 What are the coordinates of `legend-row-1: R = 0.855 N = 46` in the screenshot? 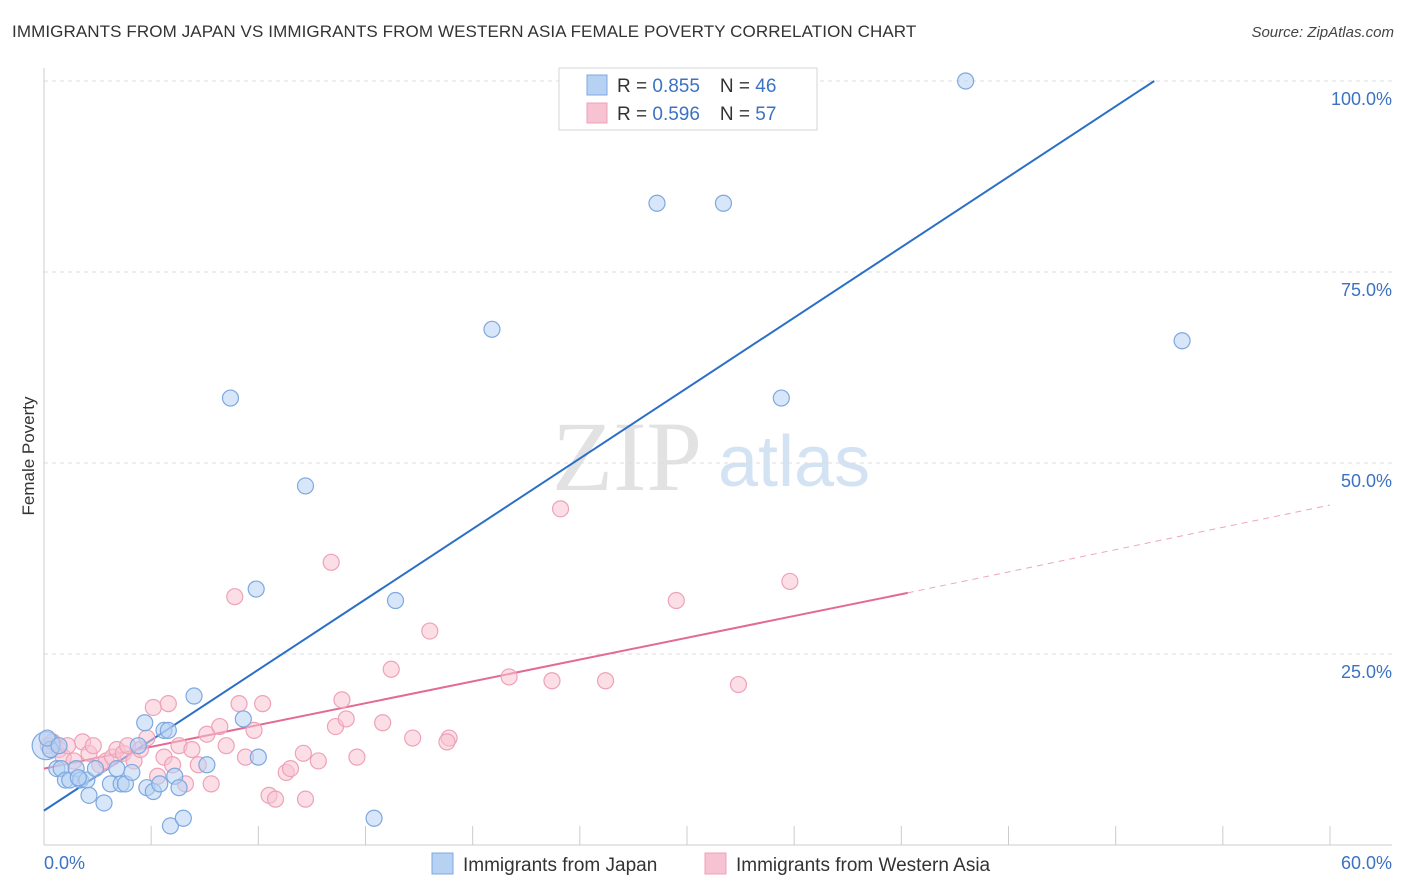 It's located at (696, 86).